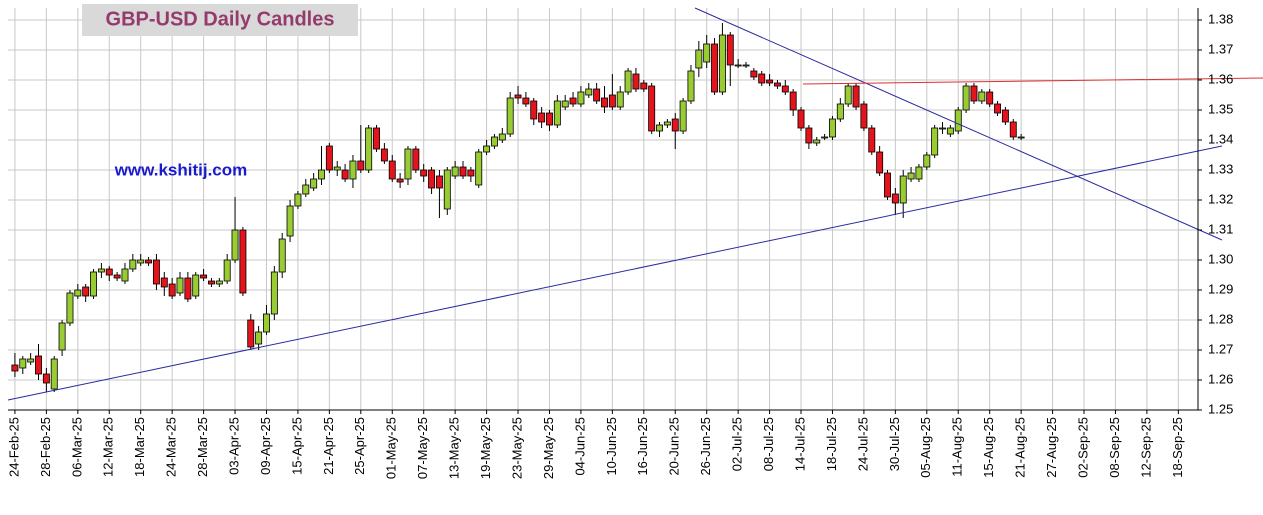 The width and height of the screenshot is (1263, 515). What do you see at coordinates (957, 447) in the screenshot?
I see `x-tick-label: 11-Aug-25` at bounding box center [957, 447].